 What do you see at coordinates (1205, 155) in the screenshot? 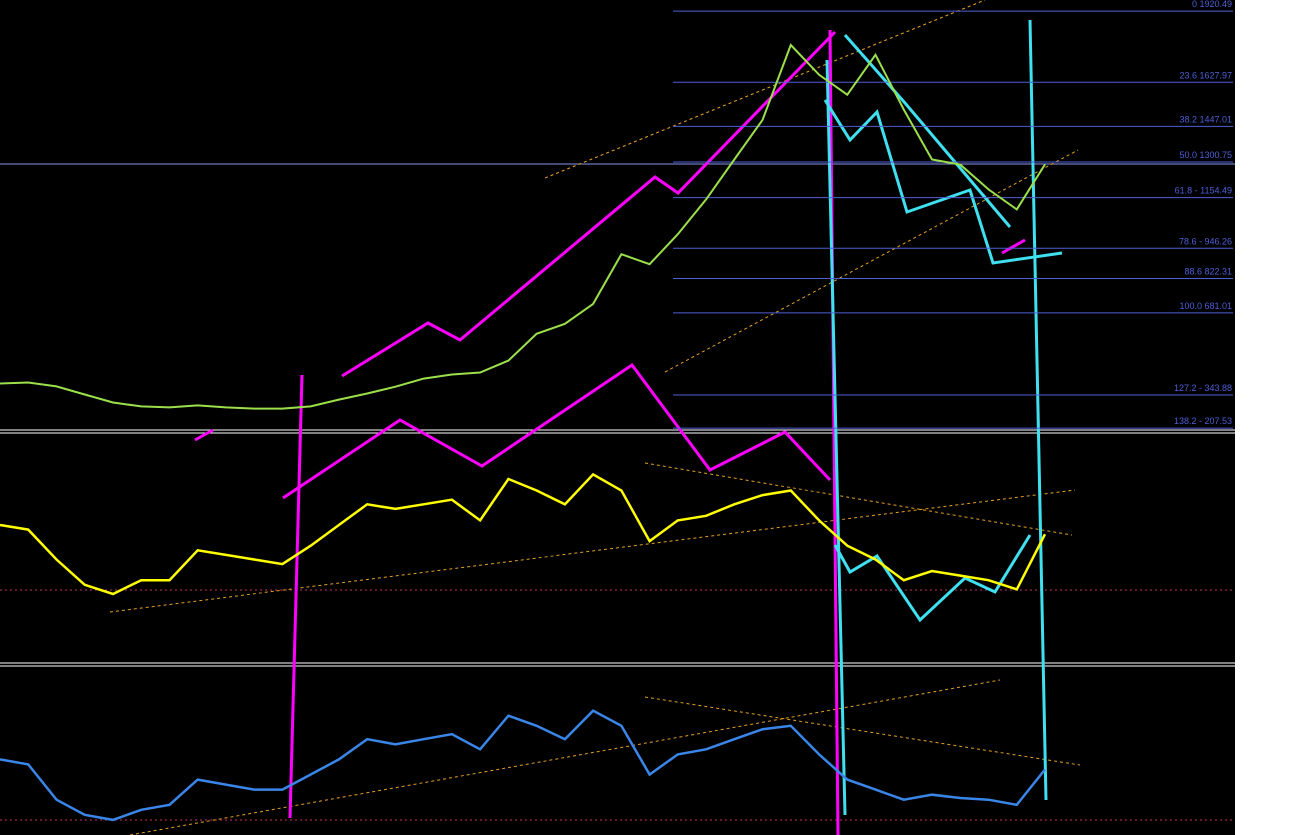
I see `fib-label: 50.0 1300.75` at bounding box center [1205, 155].